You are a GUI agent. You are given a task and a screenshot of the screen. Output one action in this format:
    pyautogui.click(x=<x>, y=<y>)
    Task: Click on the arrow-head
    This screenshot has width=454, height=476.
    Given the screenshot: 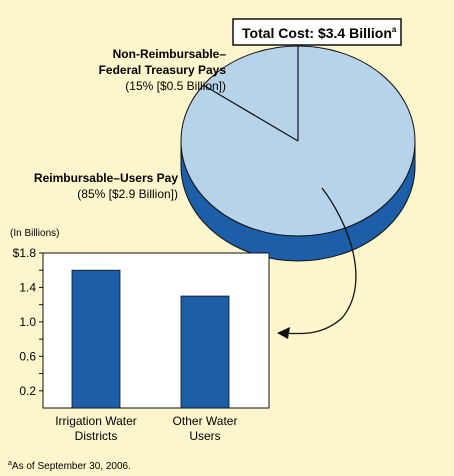 What is the action you would take?
    pyautogui.click(x=283, y=333)
    